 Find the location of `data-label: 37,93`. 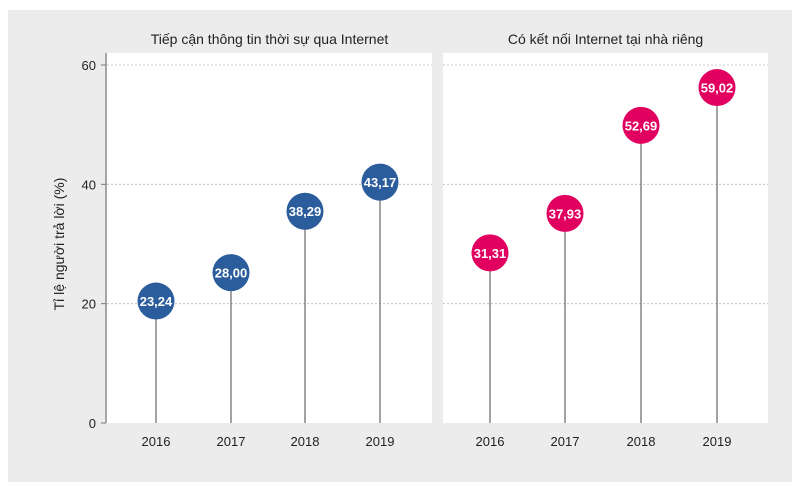

data-label: 37,93 is located at coordinates (565, 213).